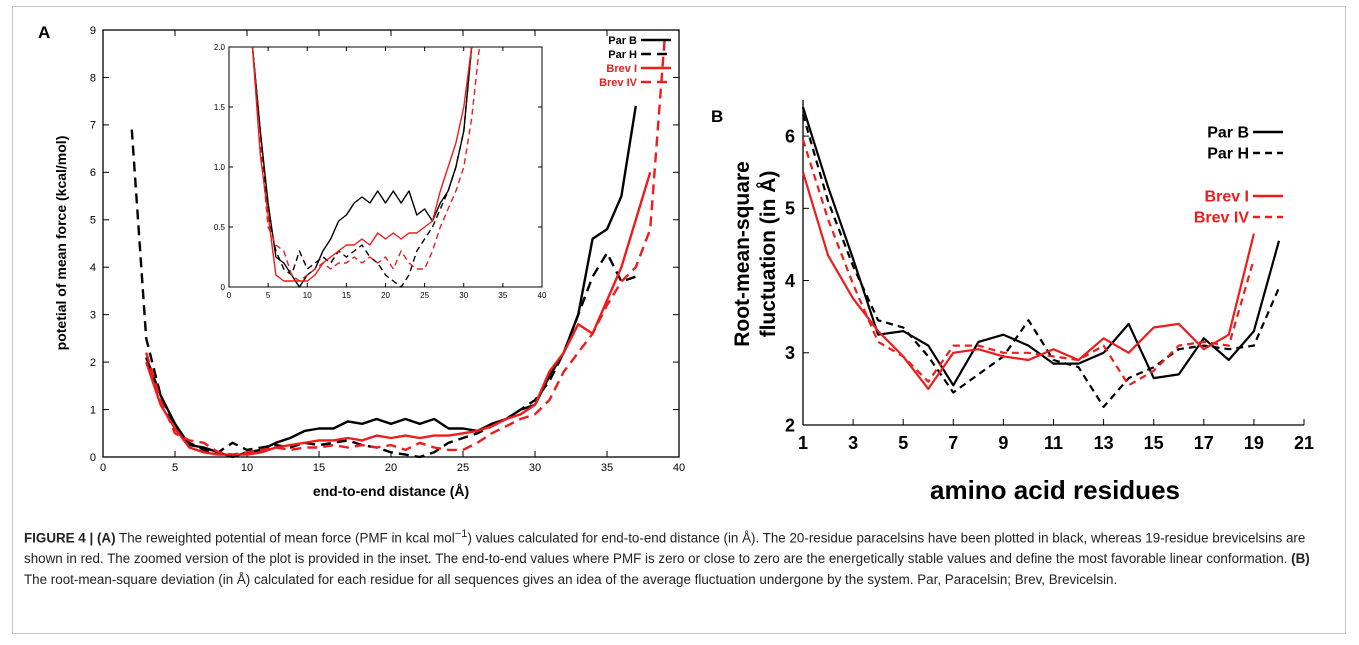 The width and height of the screenshot is (1359, 645). What do you see at coordinates (93, 268) in the screenshot?
I see `panel-a-y-tick-label: 4` at bounding box center [93, 268].